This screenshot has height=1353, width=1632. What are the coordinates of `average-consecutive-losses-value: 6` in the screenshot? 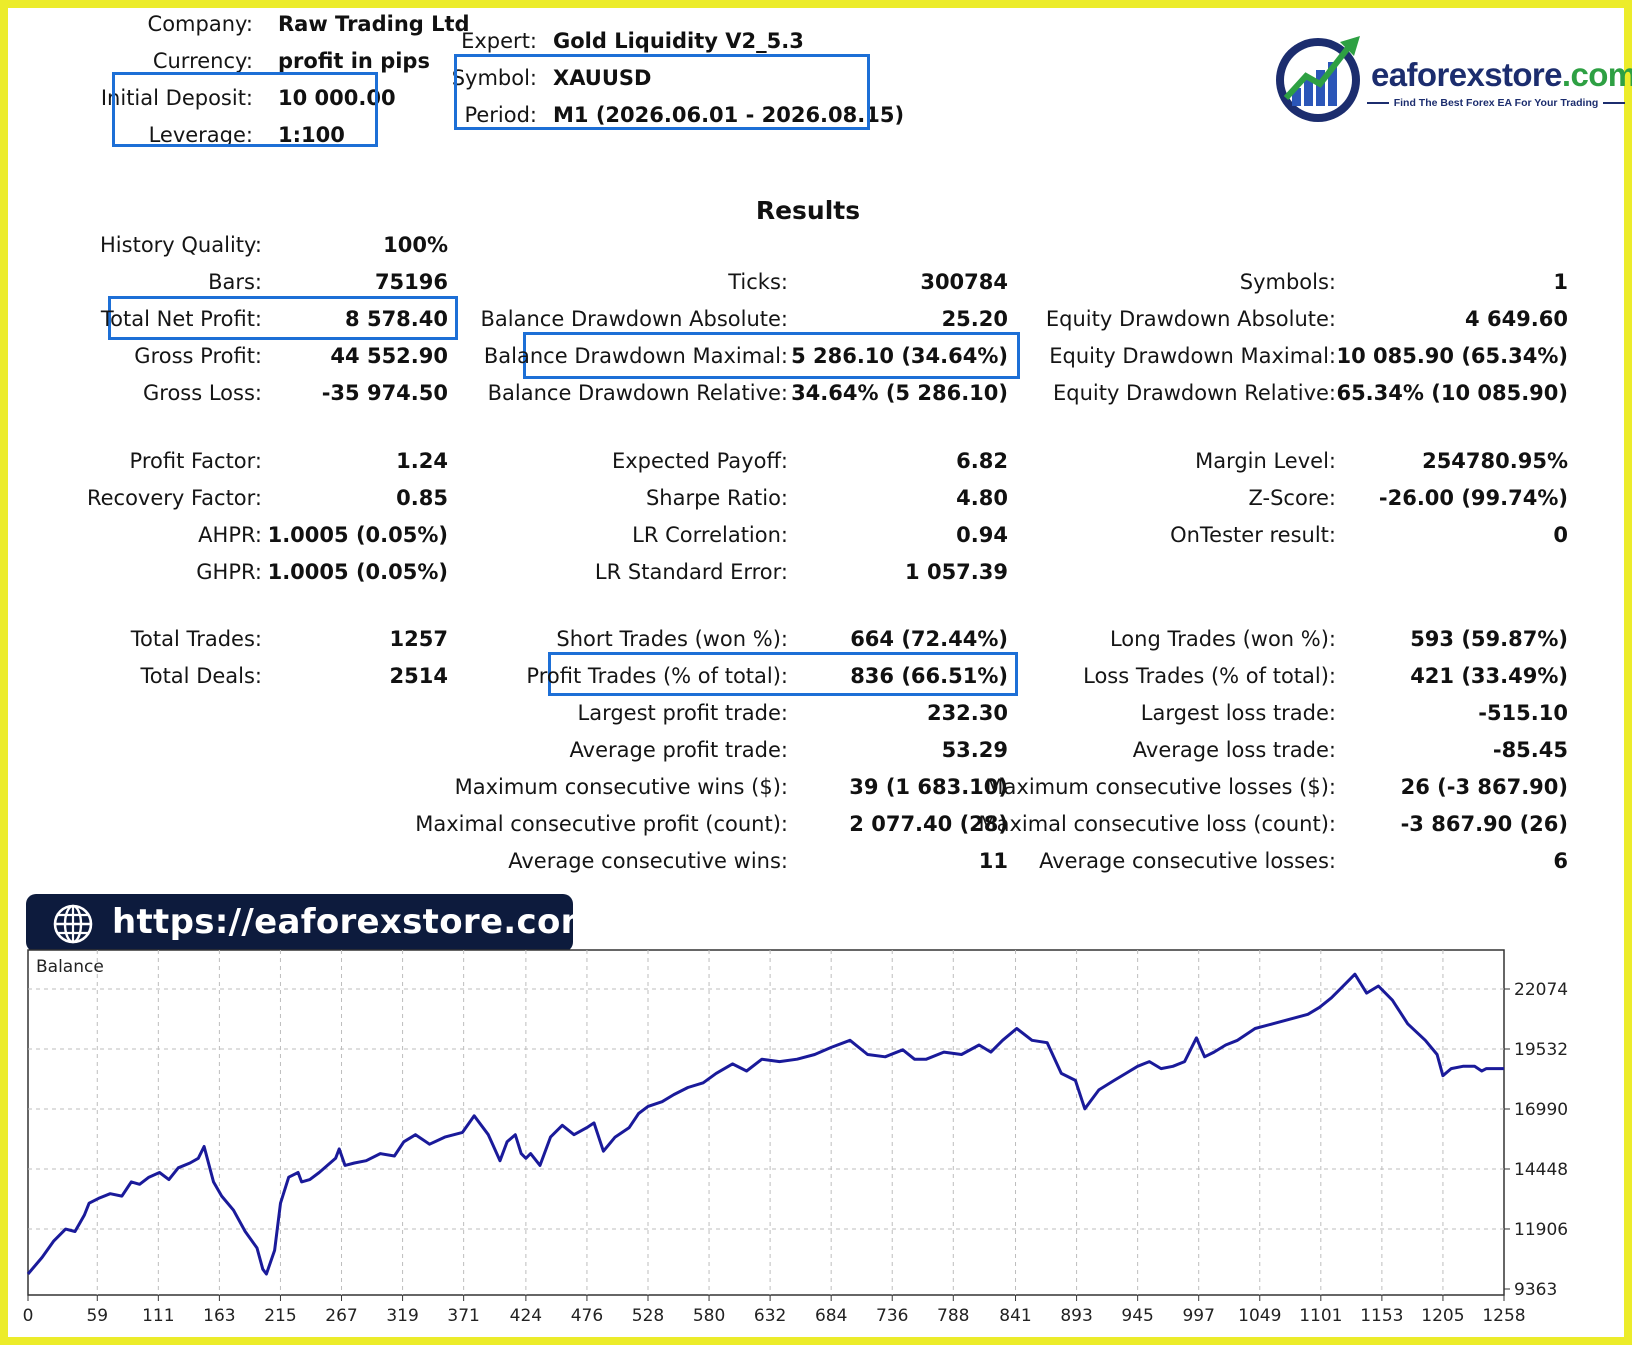 It's located at (1560, 861).